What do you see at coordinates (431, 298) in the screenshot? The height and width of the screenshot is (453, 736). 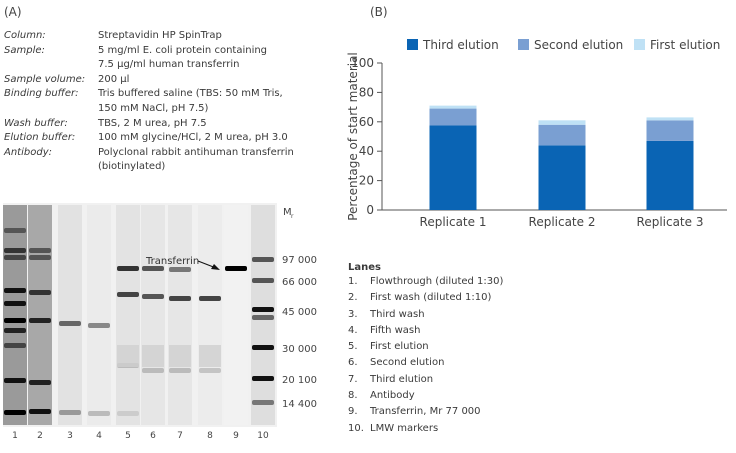 I see `lane-description: First wash (diluted 1:10)` at bounding box center [431, 298].